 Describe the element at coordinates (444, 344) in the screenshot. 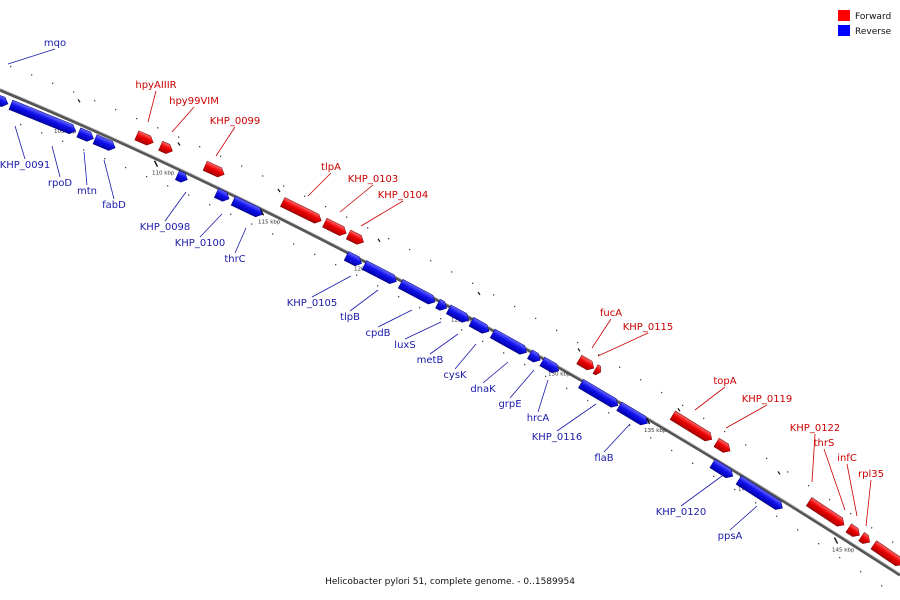

I see `leader-metB` at that location.